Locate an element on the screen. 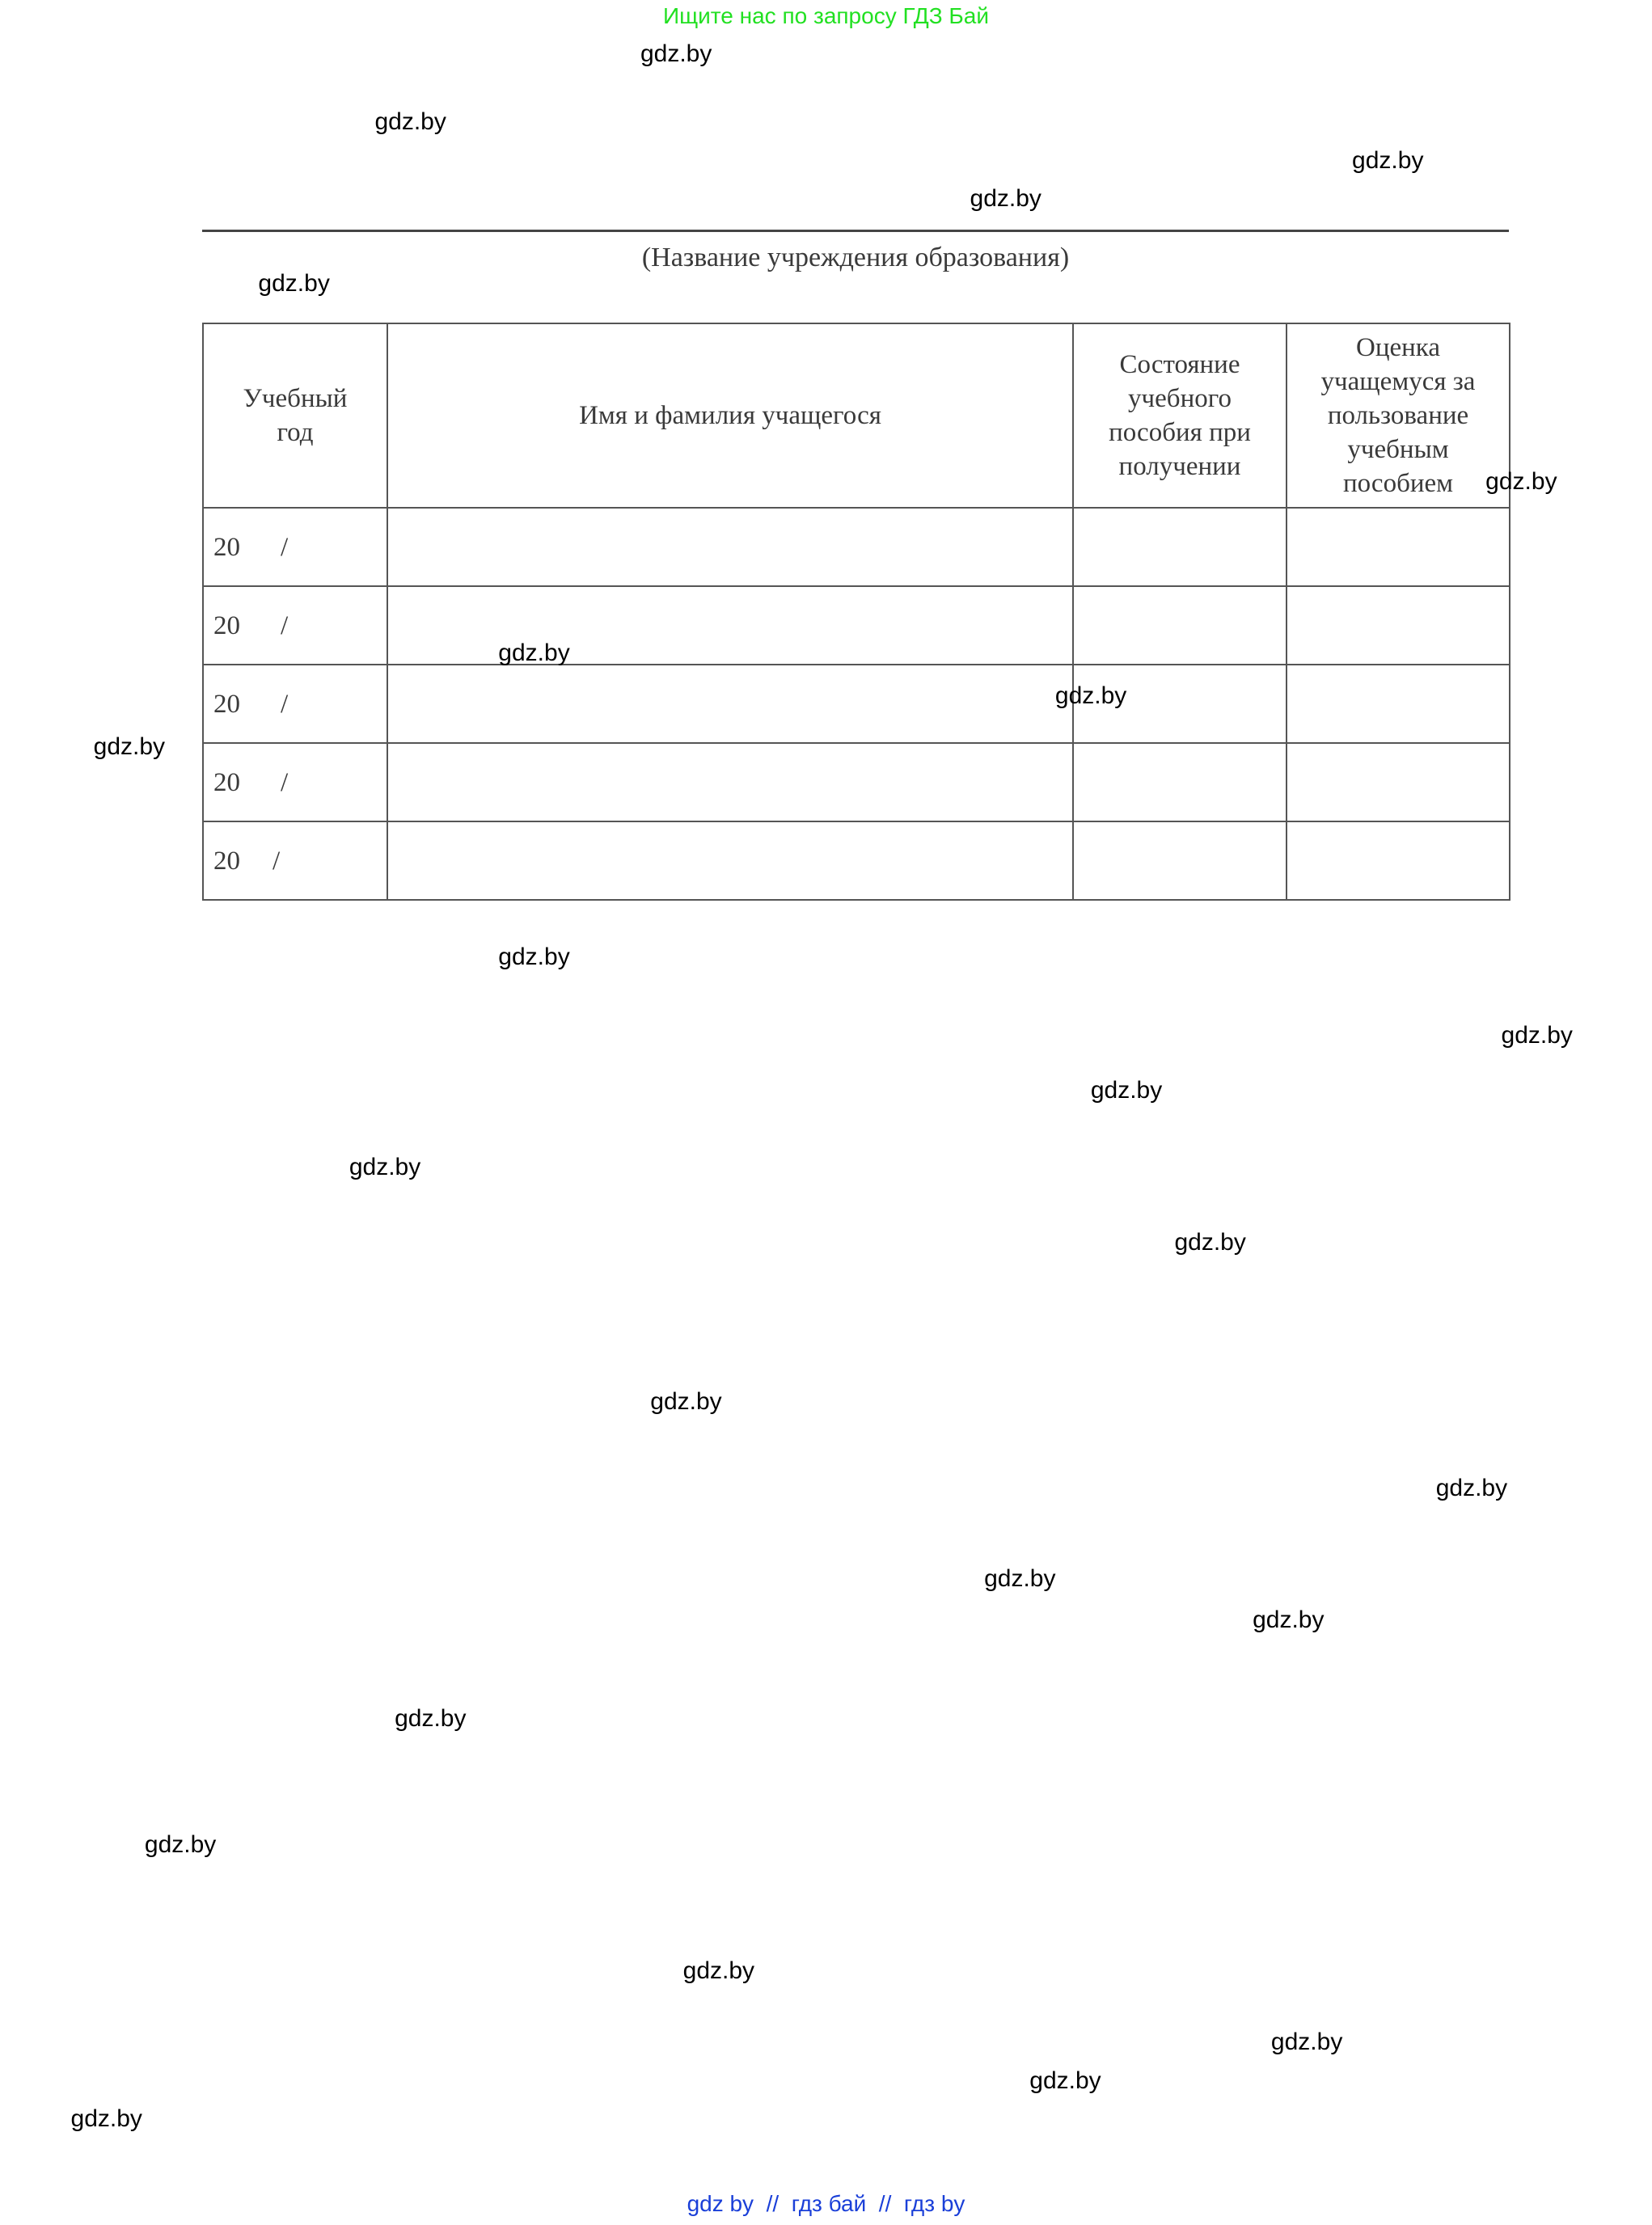 This screenshot has height=2225, width=1652. institution-name-line is located at coordinates (856, 231).